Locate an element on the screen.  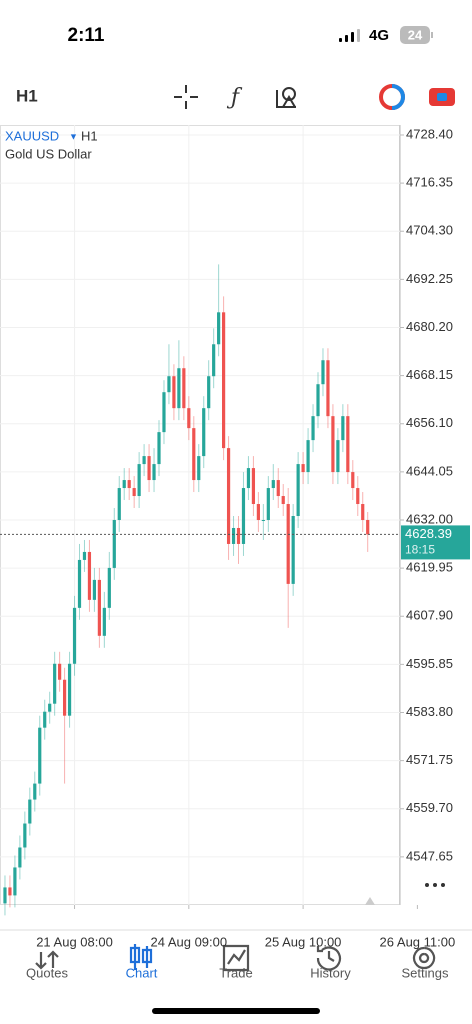
y-tick-label: 4644.05 is located at coordinates (429, 470).